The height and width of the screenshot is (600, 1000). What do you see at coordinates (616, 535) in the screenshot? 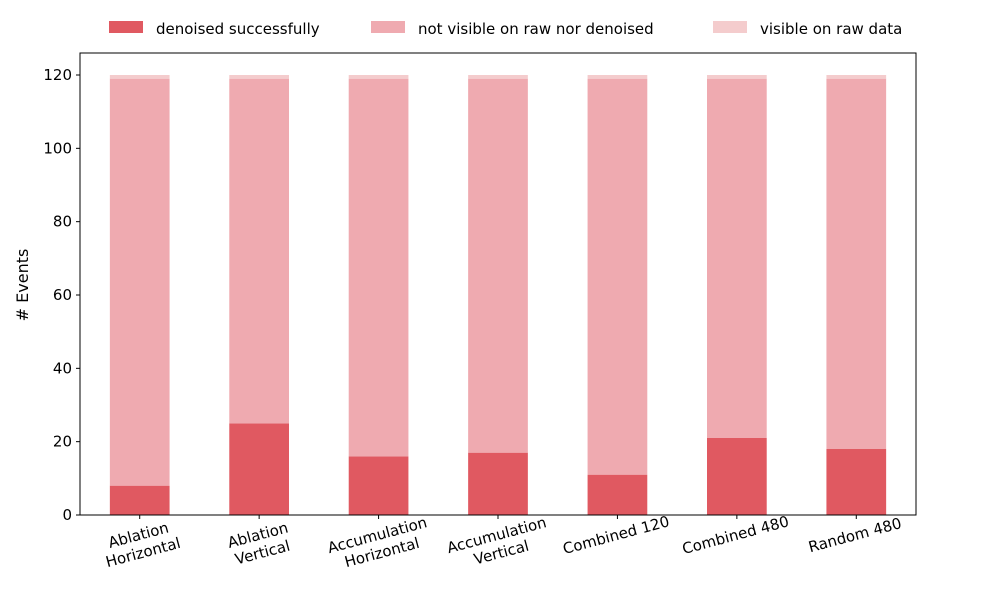
I see `x-tick-label: Combined 120` at bounding box center [616, 535].